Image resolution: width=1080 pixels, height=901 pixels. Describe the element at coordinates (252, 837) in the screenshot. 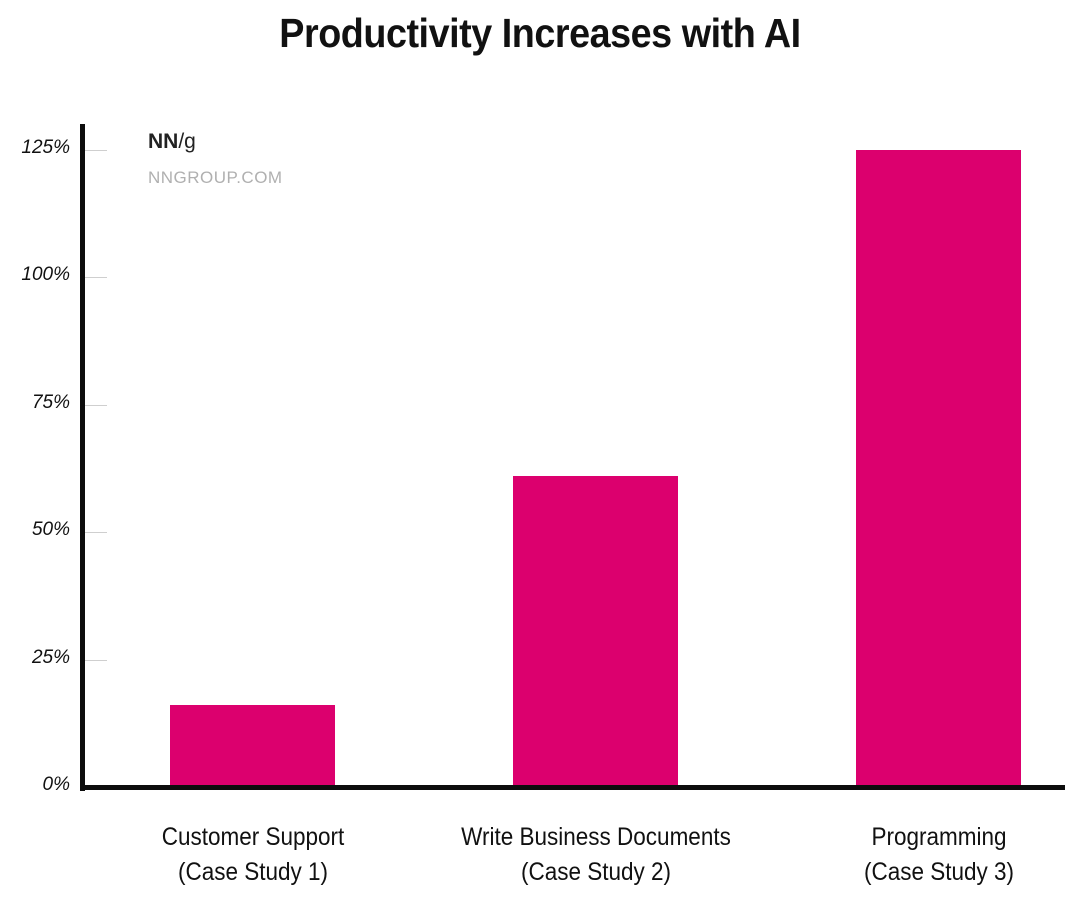

I see `x-label-line: Customer Support` at that location.